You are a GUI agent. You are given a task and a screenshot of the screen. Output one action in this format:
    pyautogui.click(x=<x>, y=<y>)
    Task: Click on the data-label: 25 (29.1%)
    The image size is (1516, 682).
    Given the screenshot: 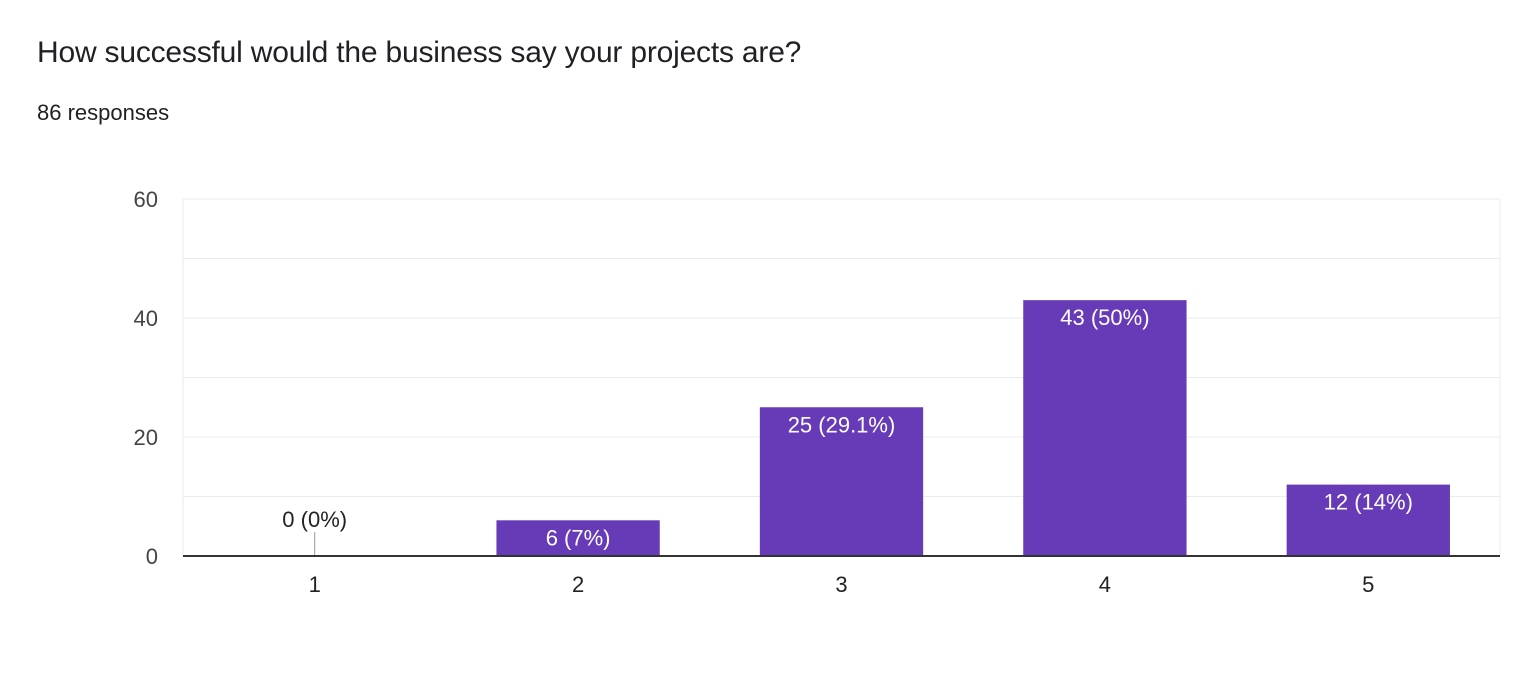 What is the action you would take?
    pyautogui.click(x=842, y=424)
    